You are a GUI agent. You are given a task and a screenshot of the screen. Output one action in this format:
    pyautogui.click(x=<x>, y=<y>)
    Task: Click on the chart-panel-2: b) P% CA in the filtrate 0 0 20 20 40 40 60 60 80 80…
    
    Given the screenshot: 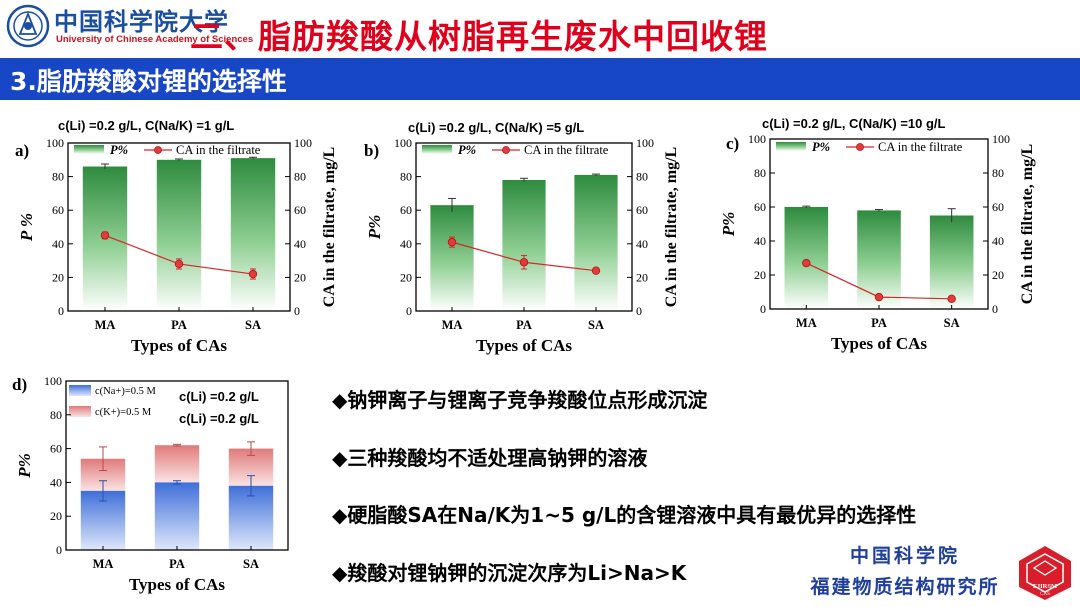 What is the action you would take?
    pyautogui.click(x=522, y=245)
    